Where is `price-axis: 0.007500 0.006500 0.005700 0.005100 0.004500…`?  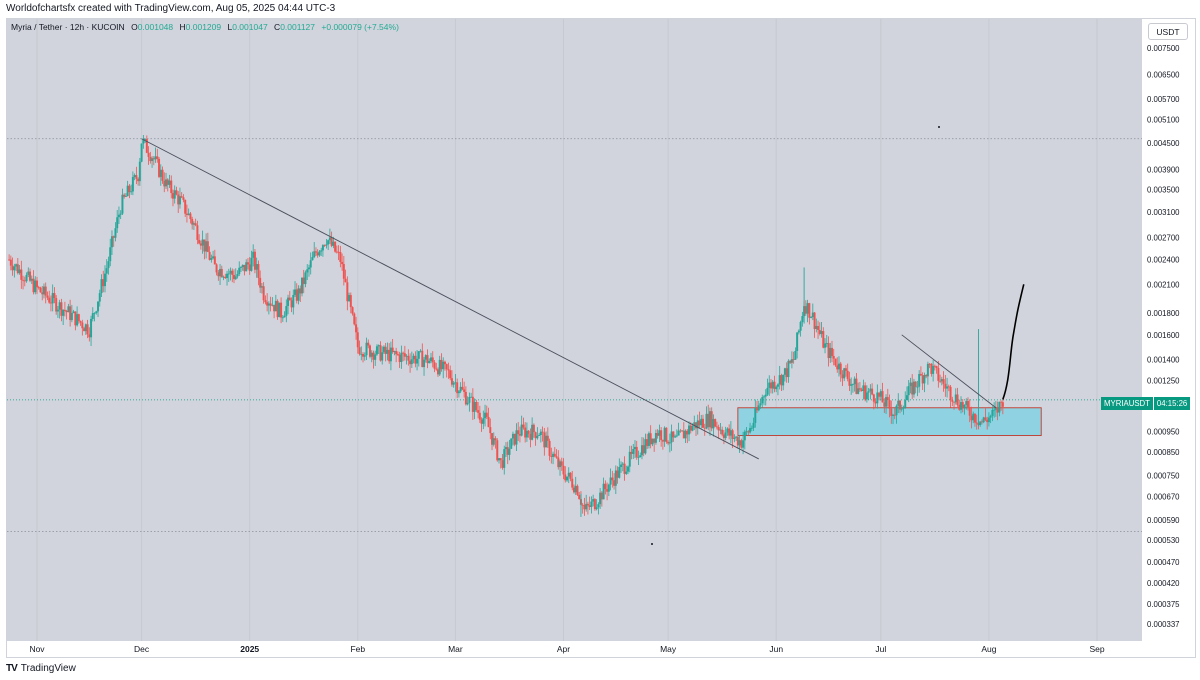 price-axis: 0.007500 0.006500 0.005700 0.005100 0.004500… is located at coordinates (1168, 338).